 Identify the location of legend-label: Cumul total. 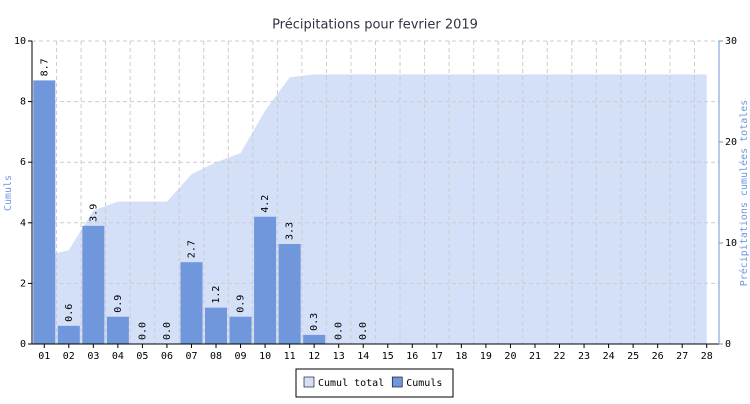
(351, 383).